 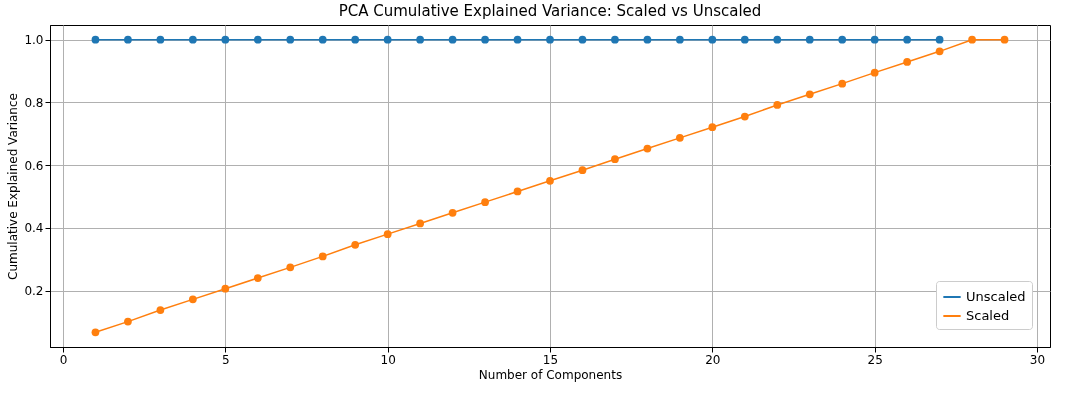 What do you see at coordinates (34, 102) in the screenshot?
I see `y-tick-label: 0.8` at bounding box center [34, 102].